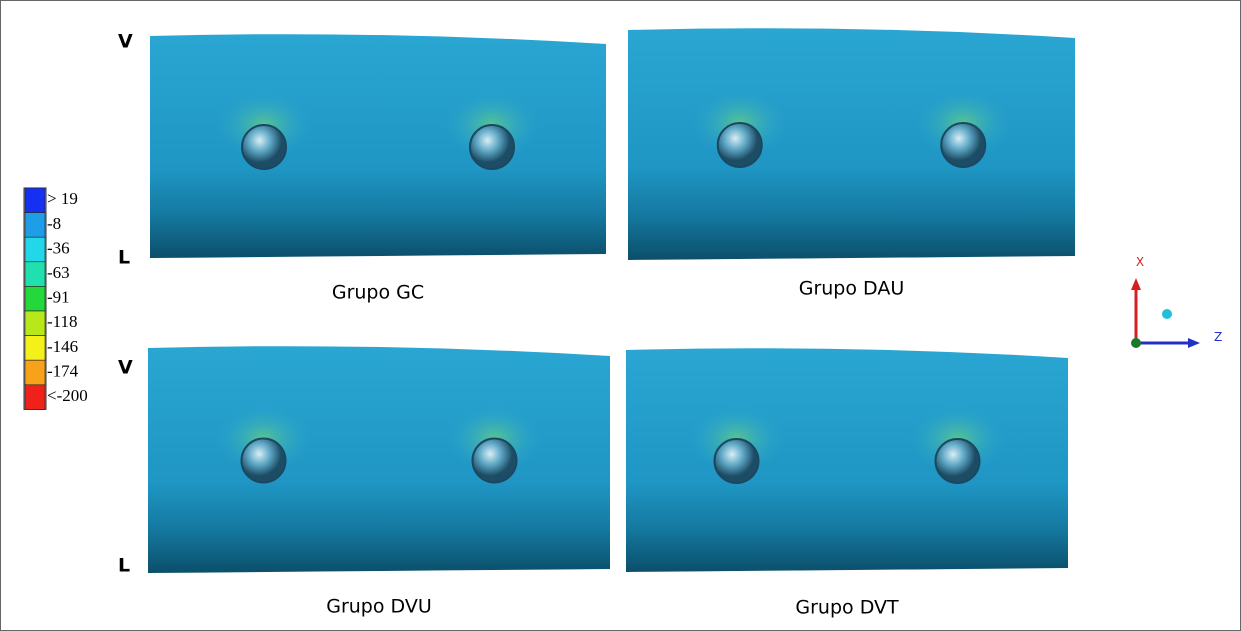  What do you see at coordinates (67, 395) in the screenshot?
I see `legend-label: <-200` at bounding box center [67, 395].